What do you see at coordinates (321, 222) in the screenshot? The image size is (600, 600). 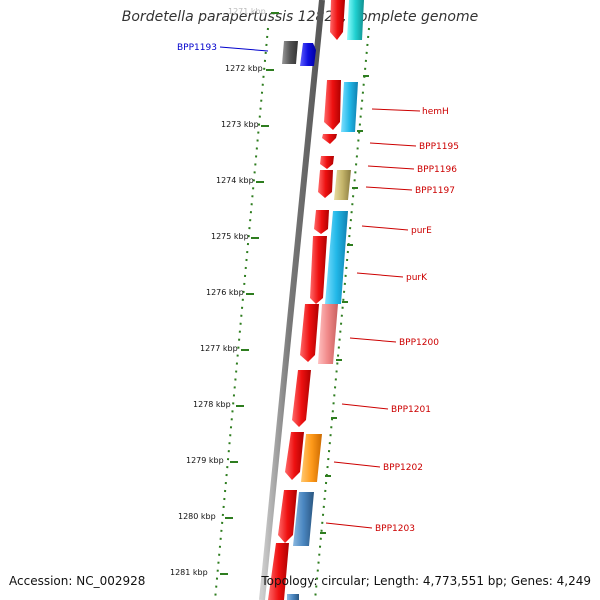 I see `cds-arrow-purE` at bounding box center [321, 222].